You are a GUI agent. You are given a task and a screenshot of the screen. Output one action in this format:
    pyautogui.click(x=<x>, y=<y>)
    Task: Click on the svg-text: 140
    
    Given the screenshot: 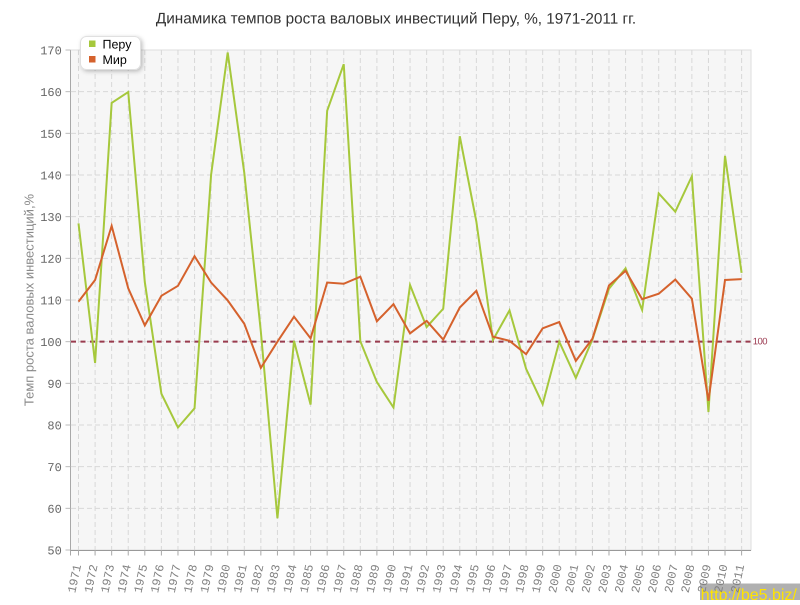 What is the action you would take?
    pyautogui.click(x=51, y=176)
    